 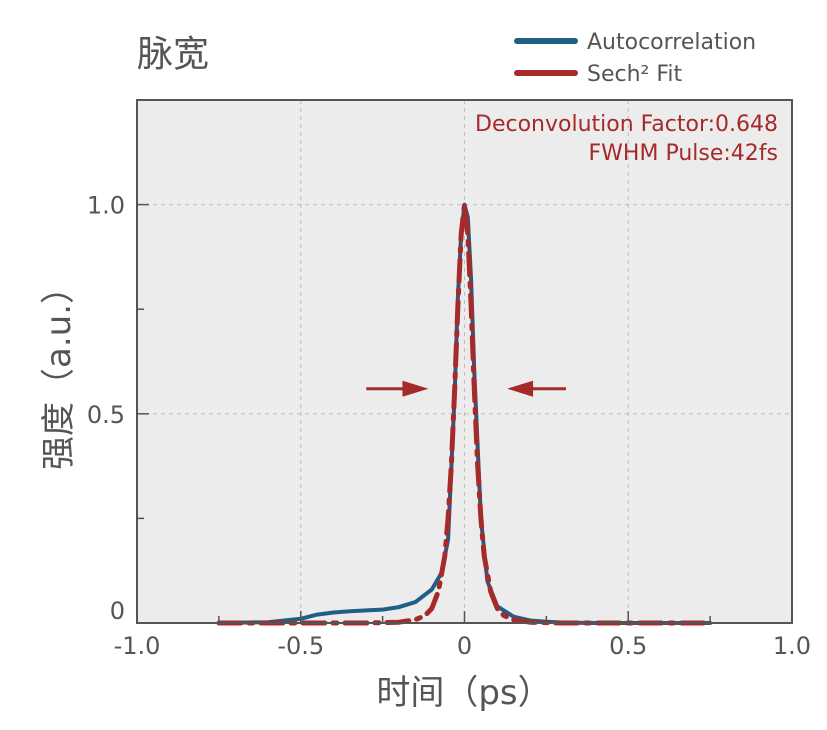 What do you see at coordinates (59, 370) in the screenshot?
I see `y-axis-title: 强度（a.u.）` at bounding box center [59, 370].